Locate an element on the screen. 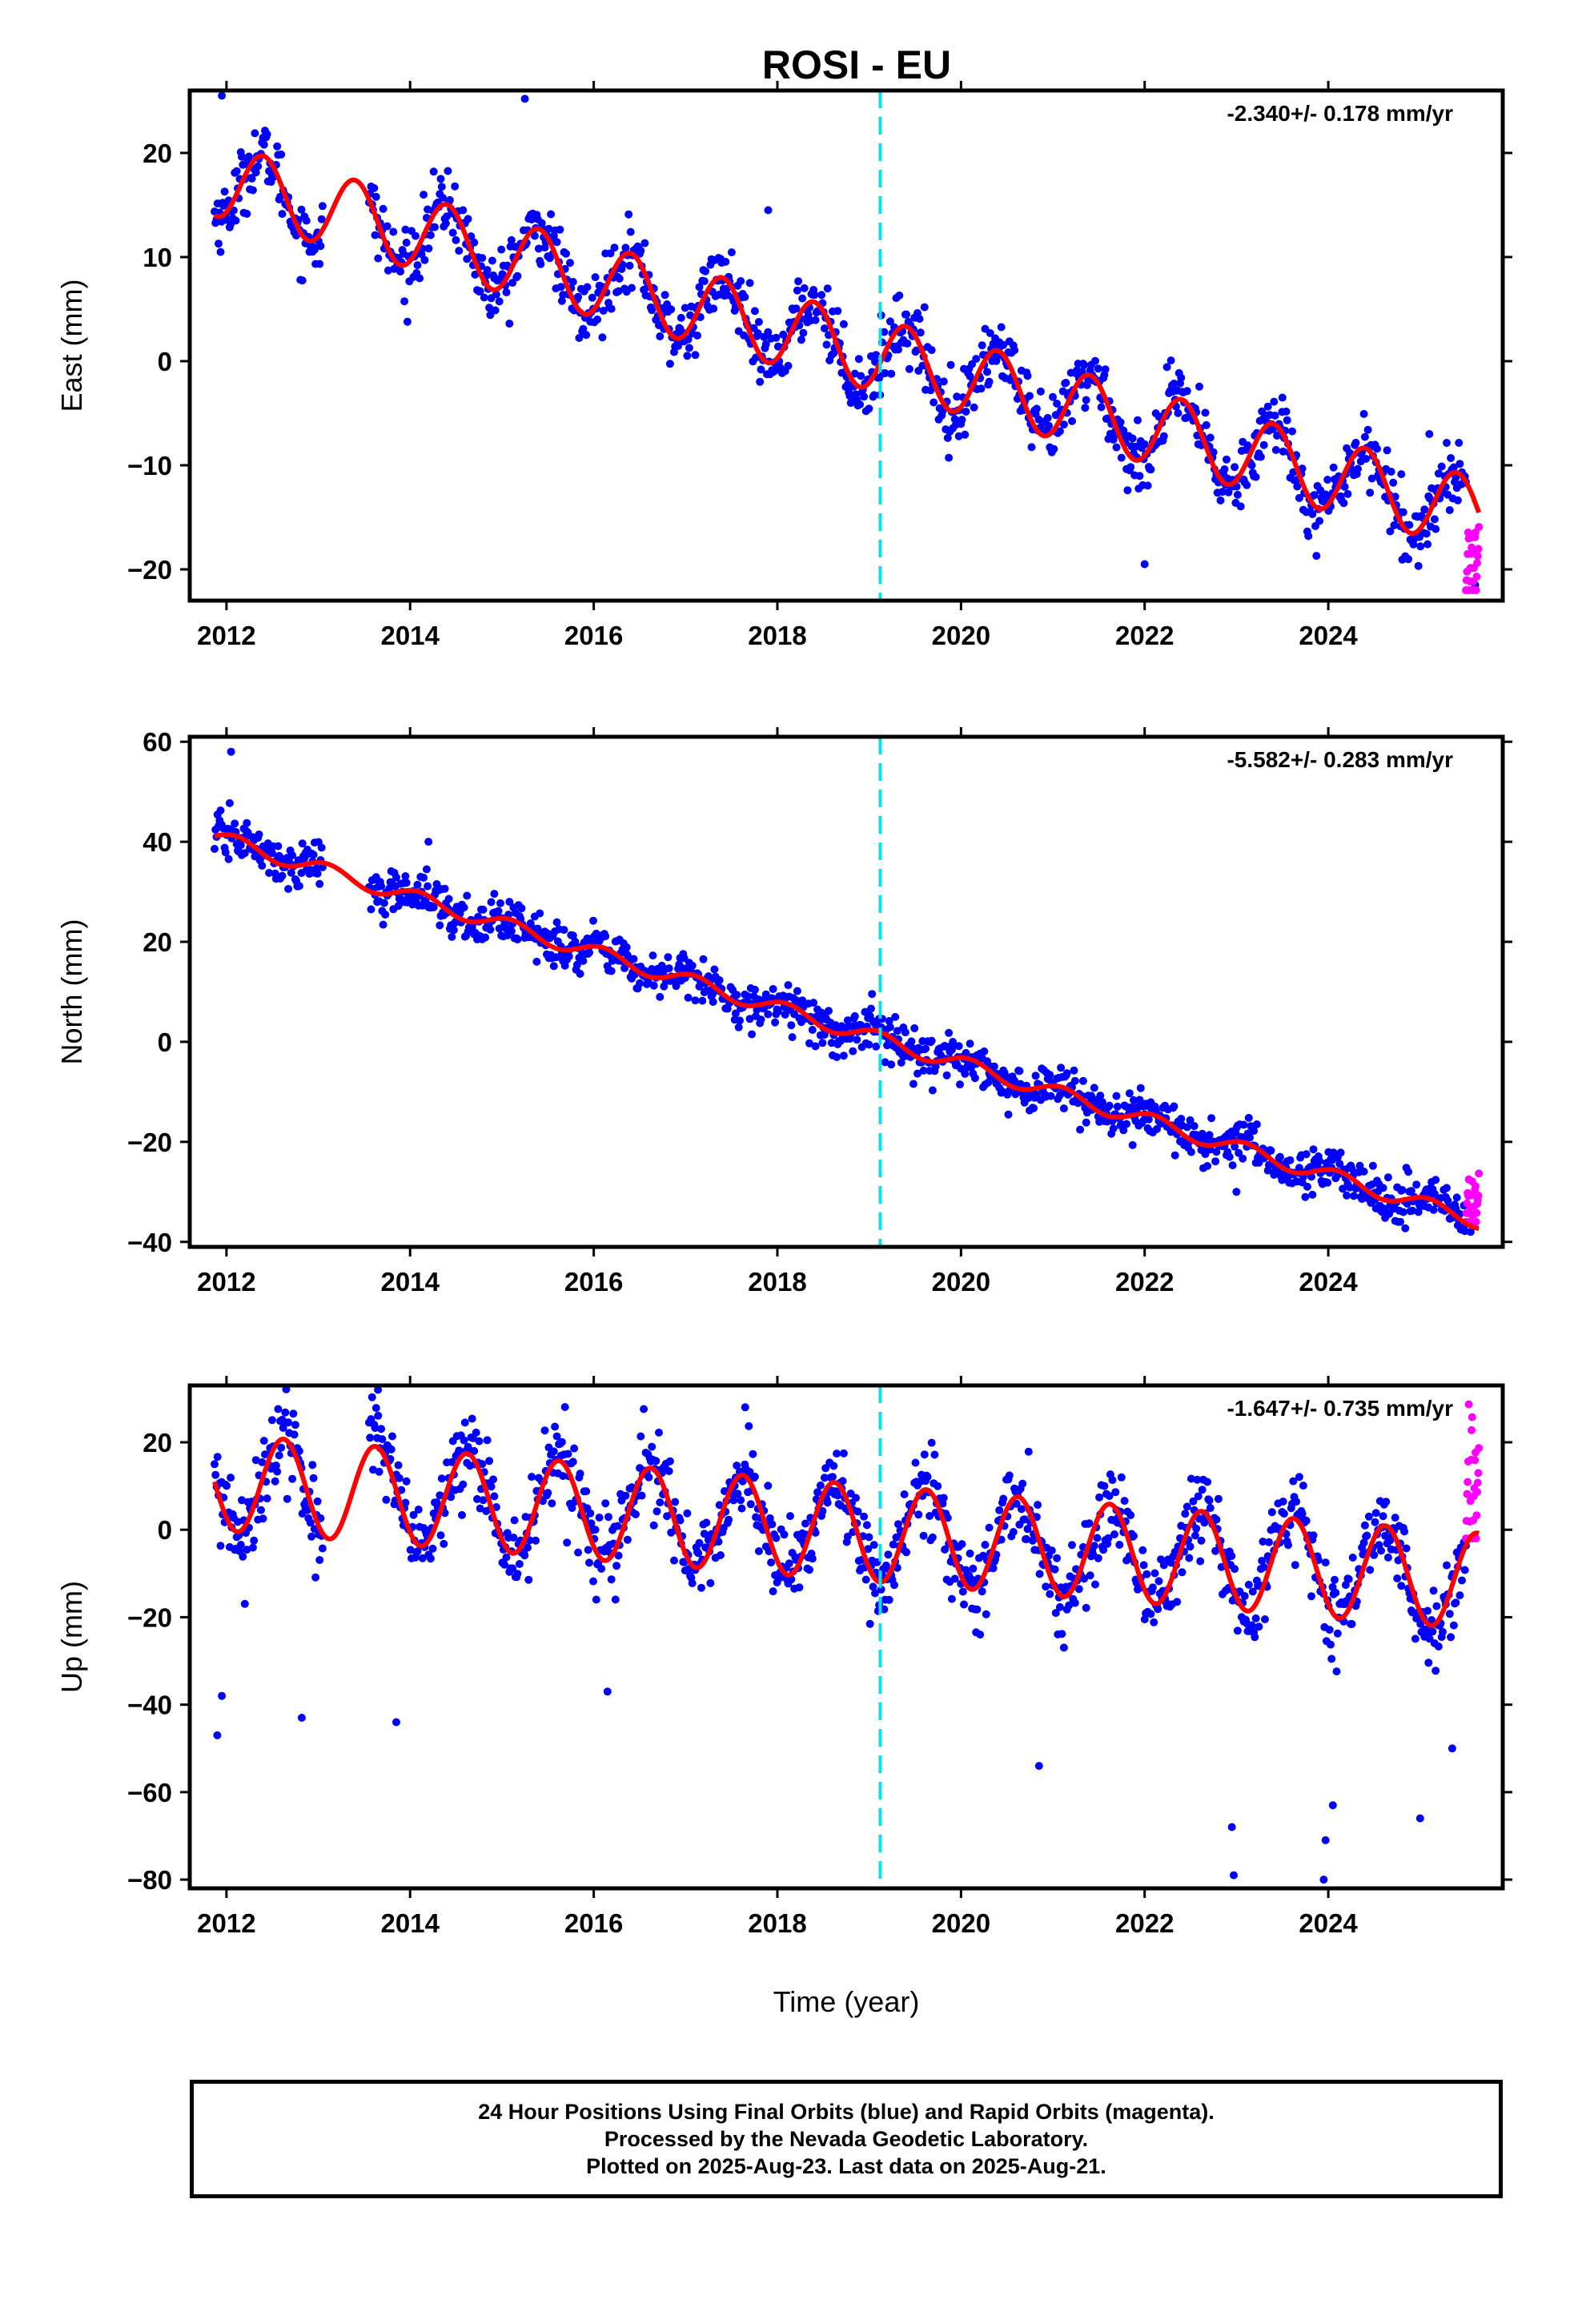  x-tick-label: 2012 is located at coordinates (226, 635).